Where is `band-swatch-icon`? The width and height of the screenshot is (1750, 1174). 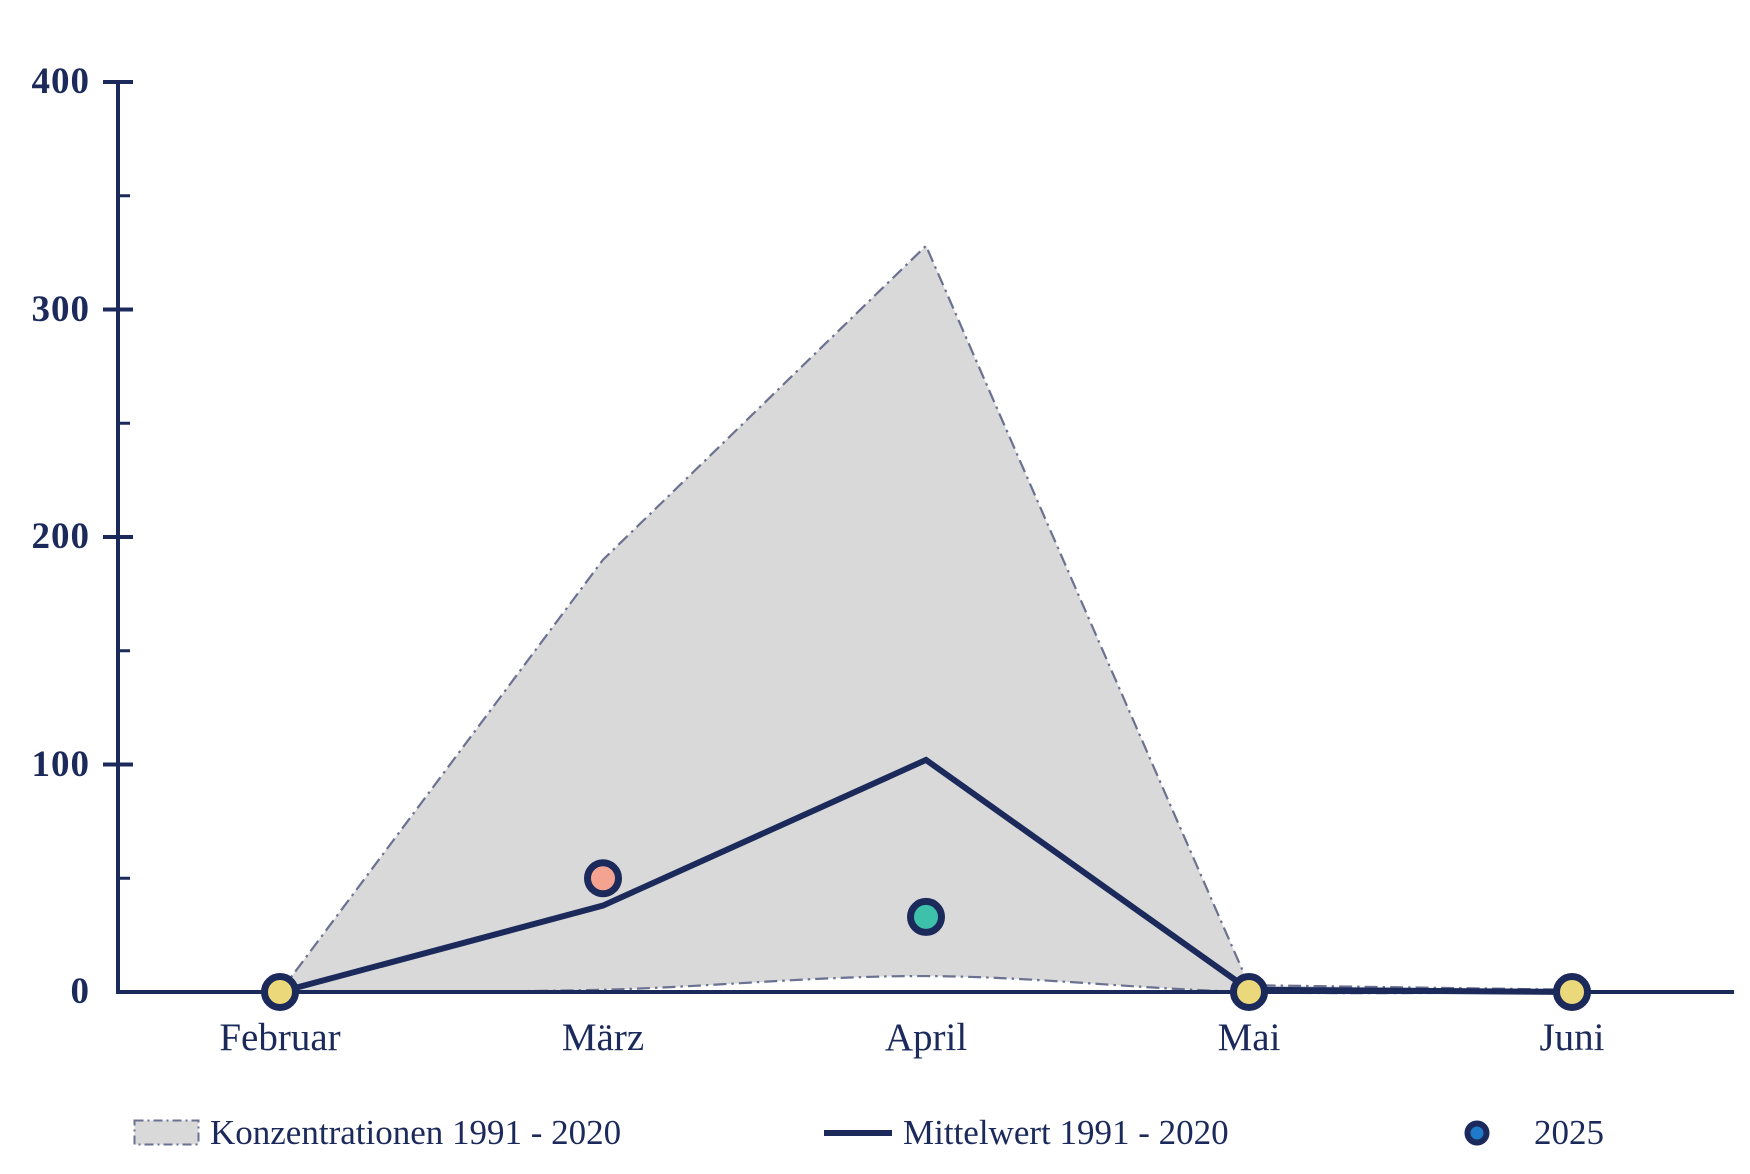 band-swatch-icon is located at coordinates (166, 1132).